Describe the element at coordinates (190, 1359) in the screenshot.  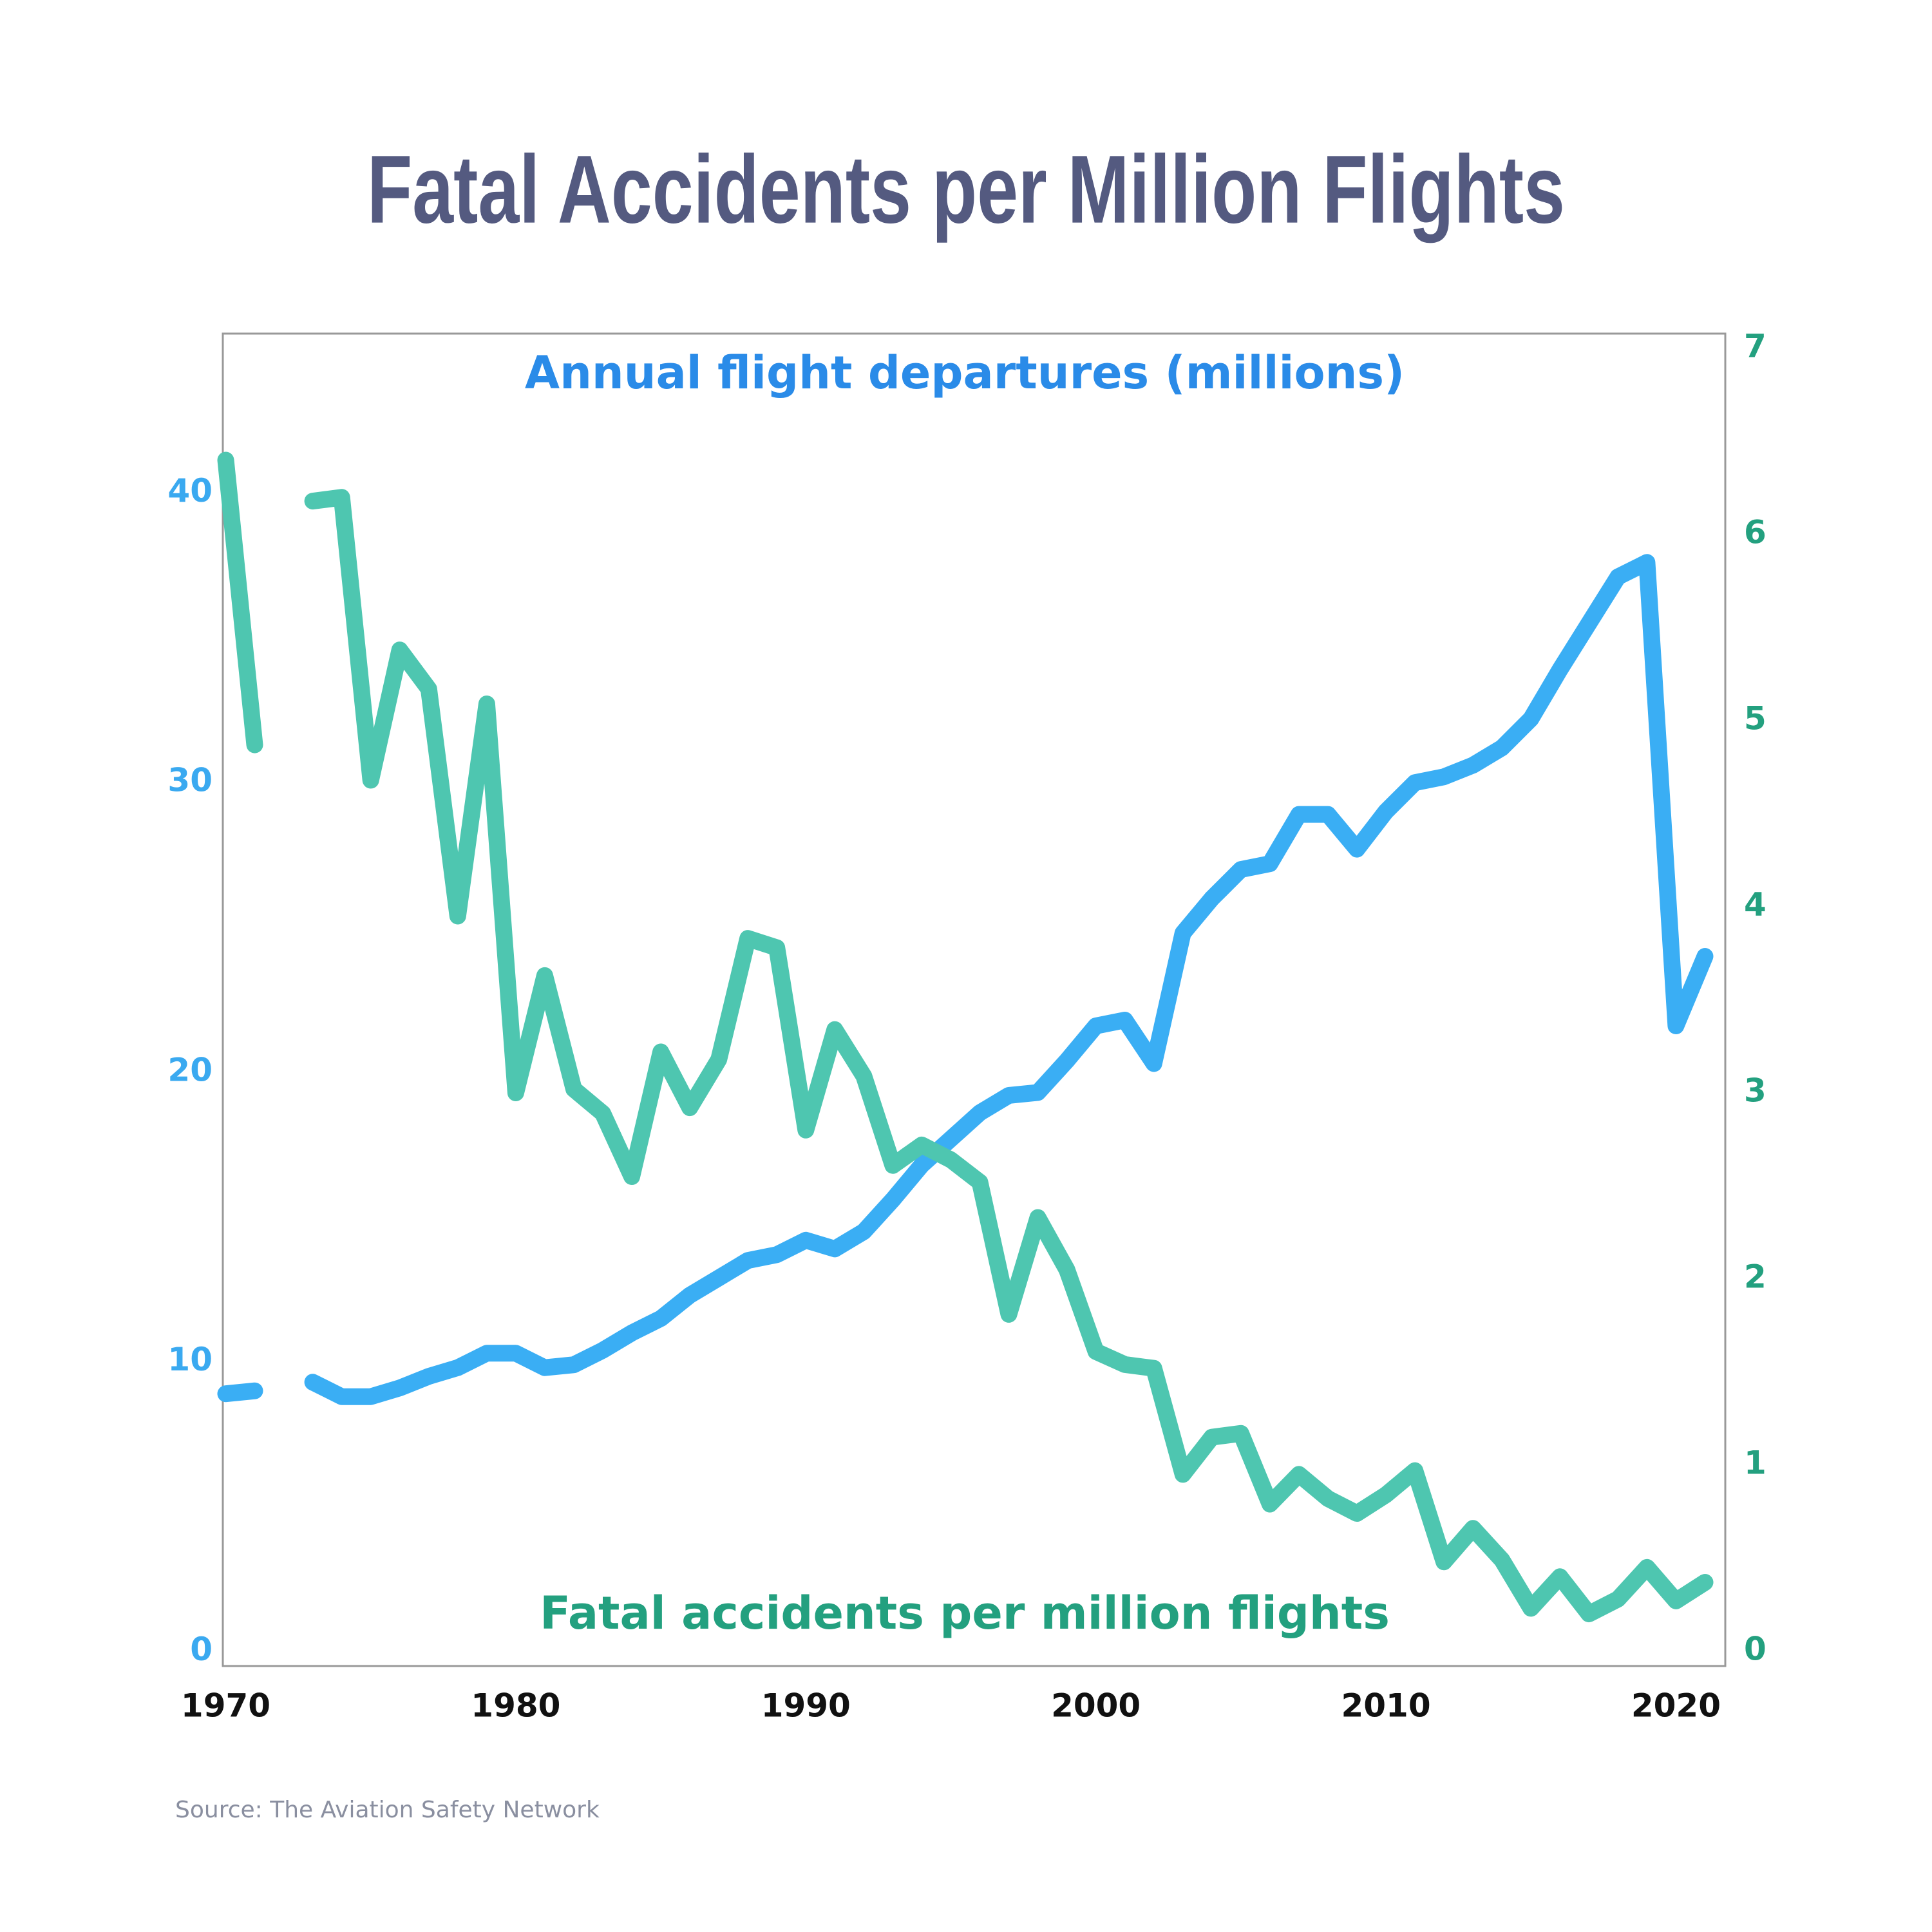
I see `y-tick-label: 10` at that location.